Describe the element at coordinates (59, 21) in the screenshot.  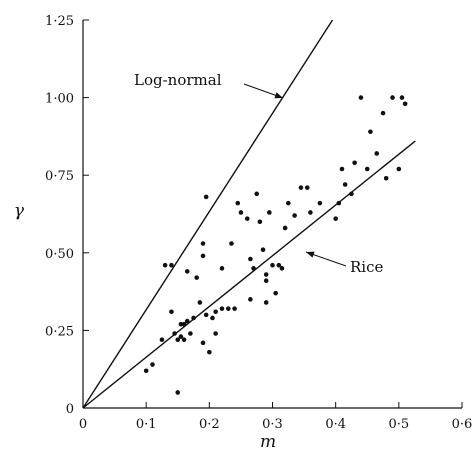
I see `y-tick-label: 1·25` at that location.